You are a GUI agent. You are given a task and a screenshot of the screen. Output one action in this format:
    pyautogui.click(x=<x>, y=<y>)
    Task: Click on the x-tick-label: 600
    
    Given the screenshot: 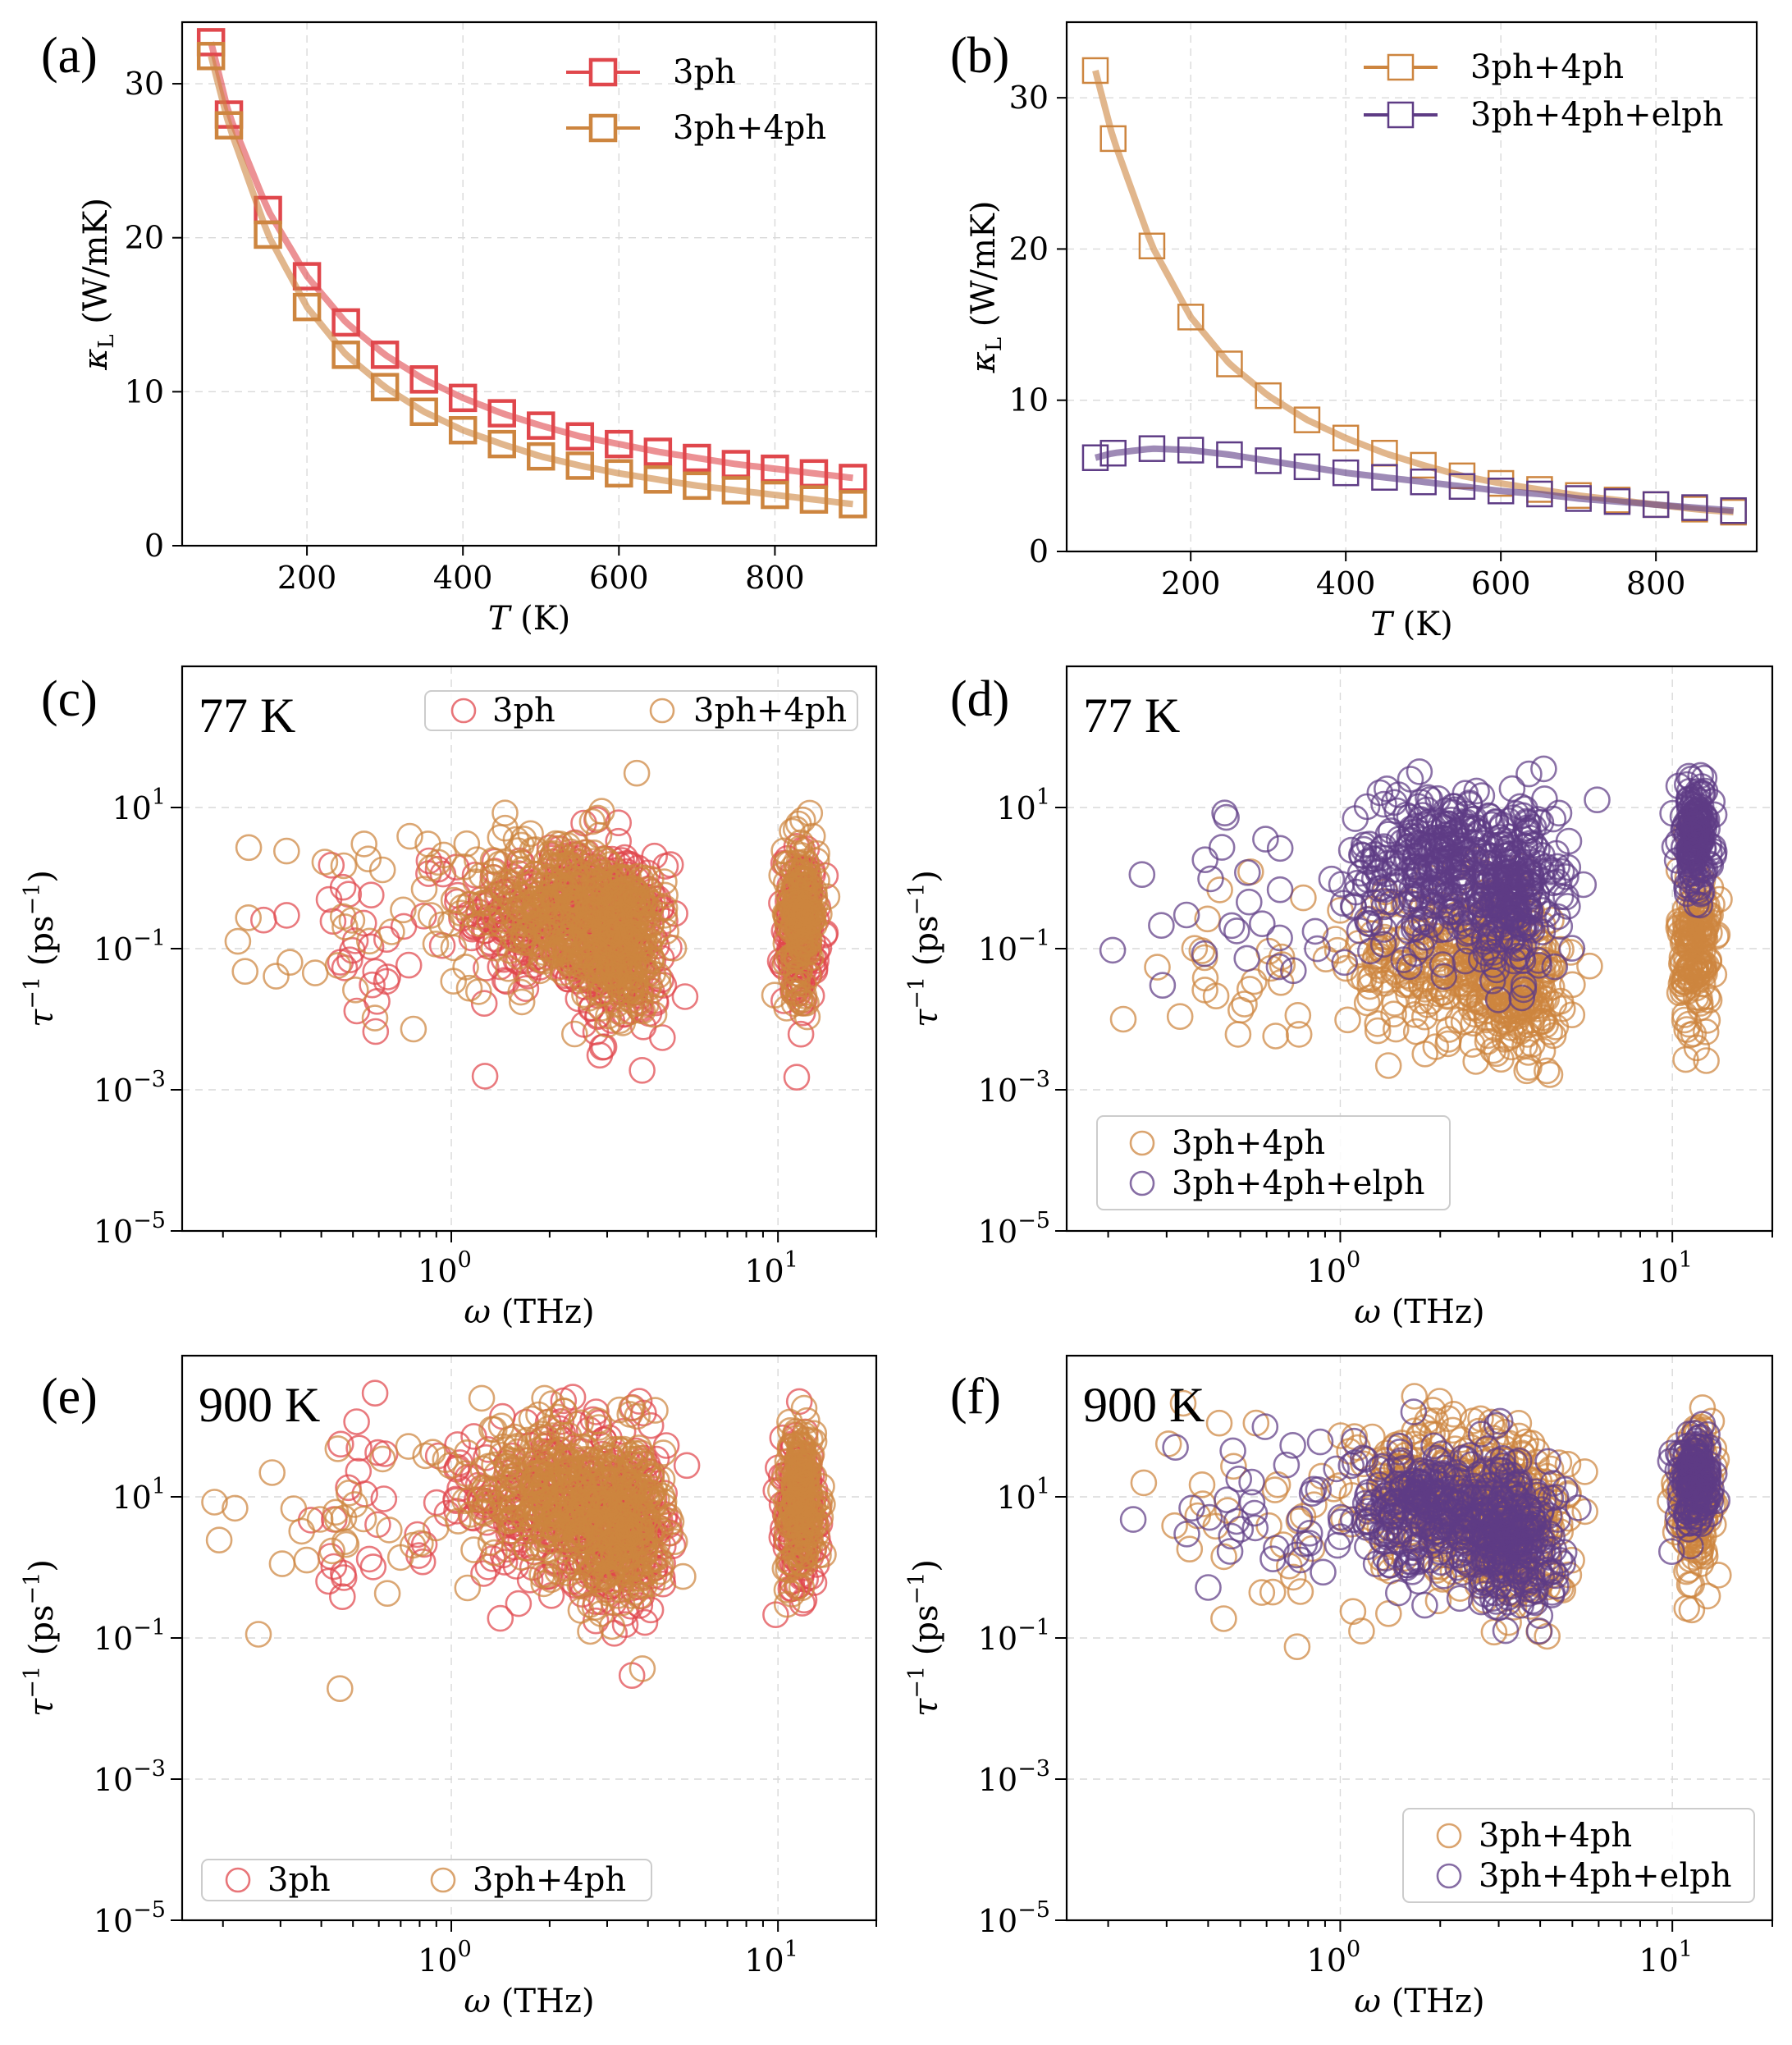 What is the action you would take?
    pyautogui.click(x=1501, y=584)
    